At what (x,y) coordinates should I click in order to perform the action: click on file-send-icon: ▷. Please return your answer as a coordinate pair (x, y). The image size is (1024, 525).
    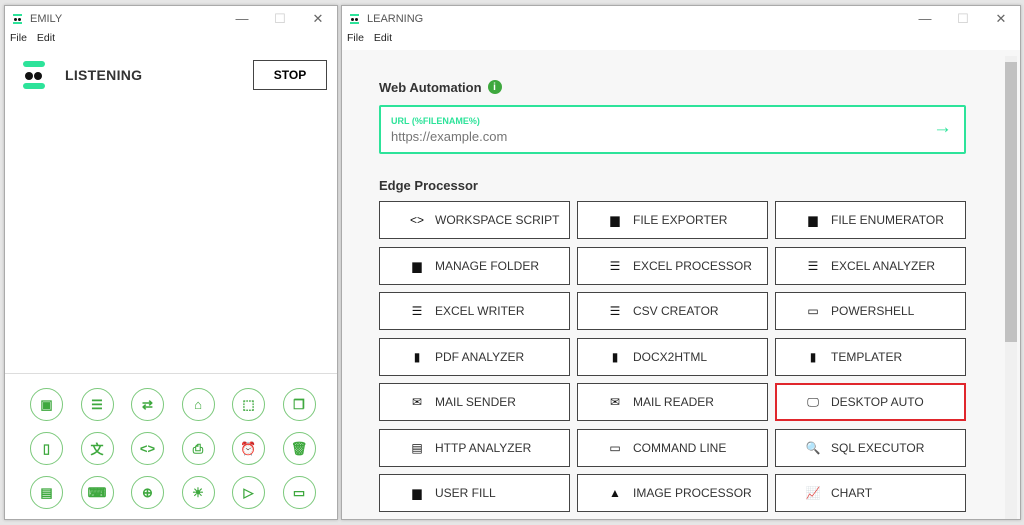
    Looking at the image, I should click on (248, 492).